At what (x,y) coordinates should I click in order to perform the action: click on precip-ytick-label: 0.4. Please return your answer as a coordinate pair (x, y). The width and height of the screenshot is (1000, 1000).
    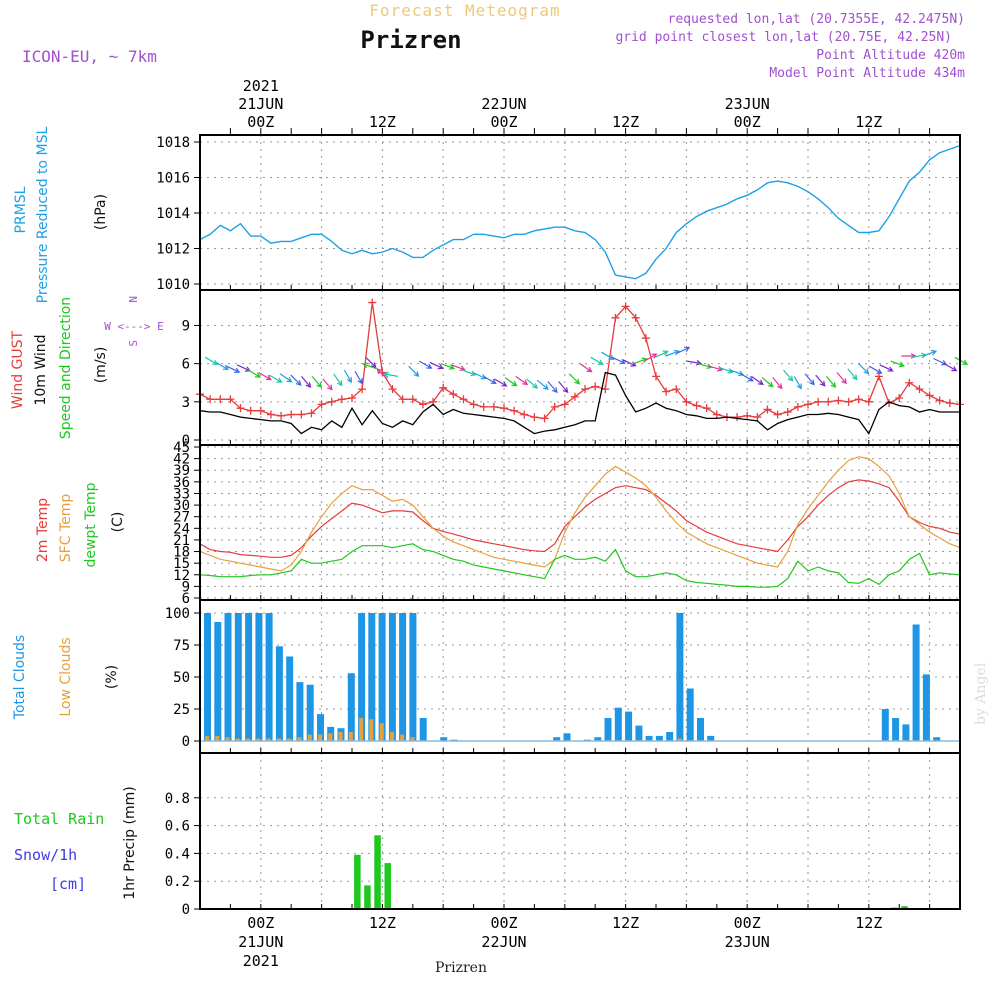
    Looking at the image, I should click on (177, 854).